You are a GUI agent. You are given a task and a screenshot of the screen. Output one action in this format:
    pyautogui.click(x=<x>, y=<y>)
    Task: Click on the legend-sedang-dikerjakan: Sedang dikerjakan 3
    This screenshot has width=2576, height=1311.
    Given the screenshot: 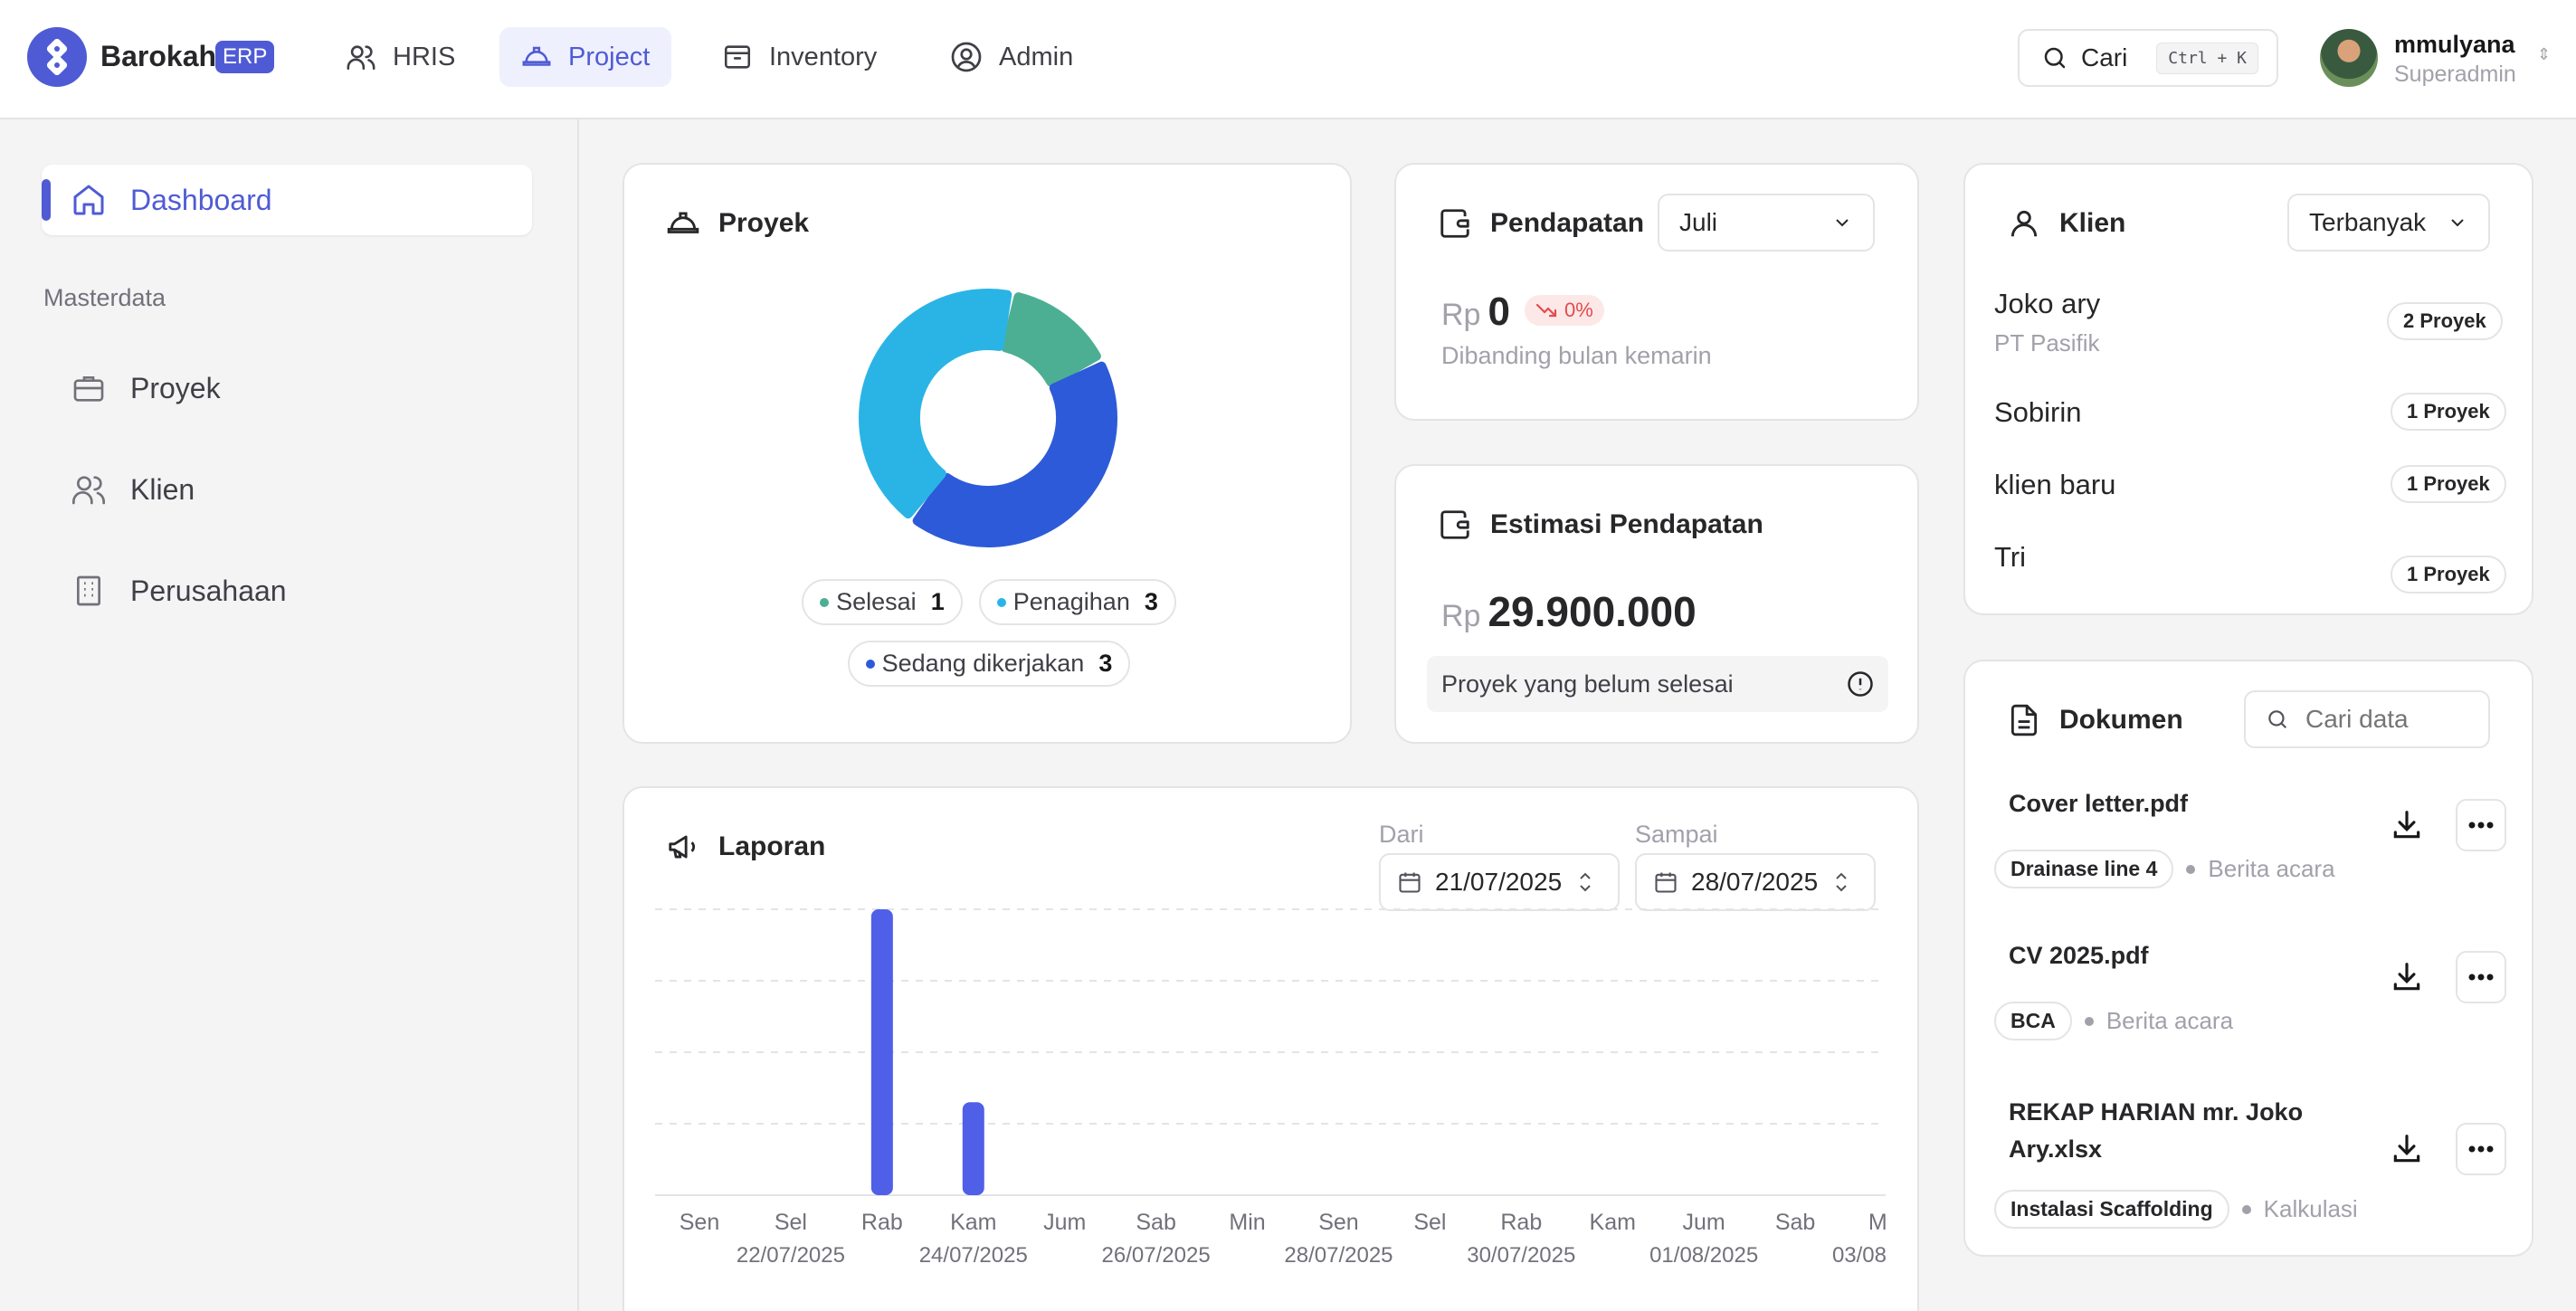 What is the action you would take?
    pyautogui.click(x=989, y=664)
    